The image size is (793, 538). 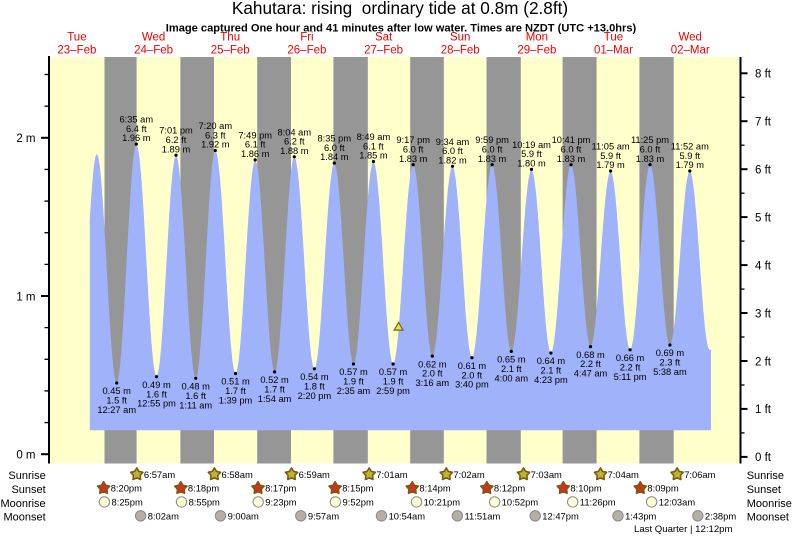 I want to click on svg-text: 9:23pm, so click(x=280, y=502).